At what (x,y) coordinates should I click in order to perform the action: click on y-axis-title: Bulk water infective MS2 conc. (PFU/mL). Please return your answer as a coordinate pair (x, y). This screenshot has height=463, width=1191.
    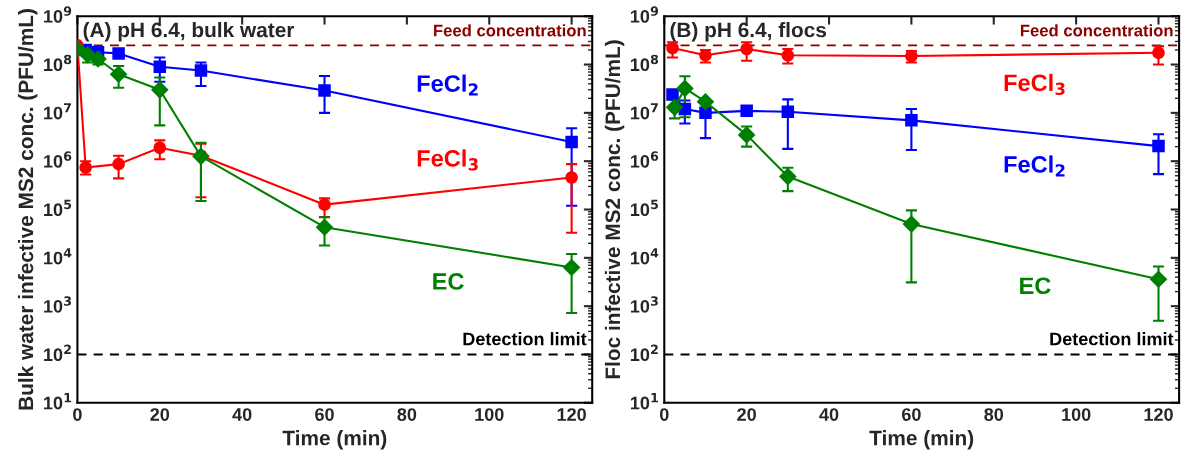
    Looking at the image, I should click on (27, 209).